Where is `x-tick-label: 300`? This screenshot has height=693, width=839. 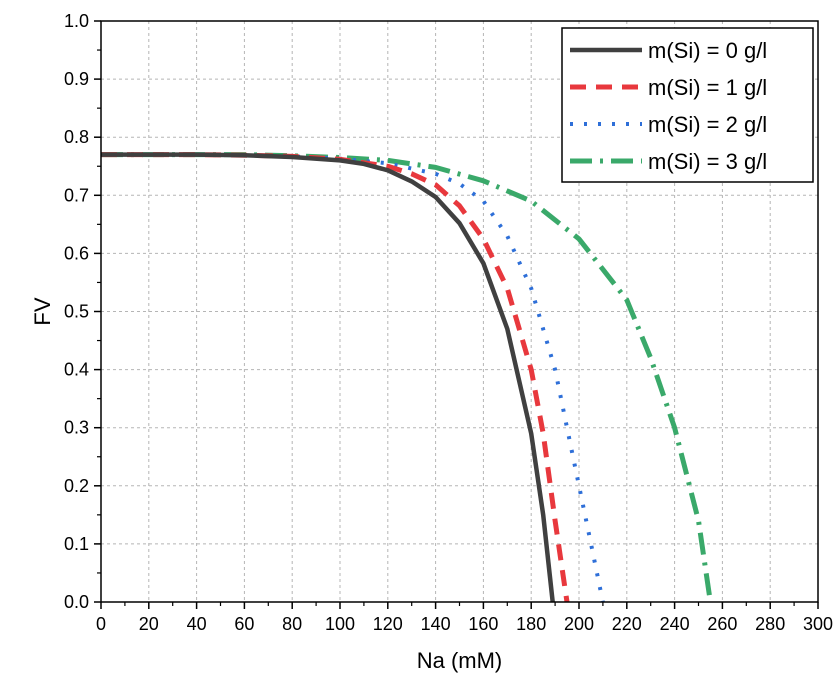 x-tick-label: 300 is located at coordinates (818, 624).